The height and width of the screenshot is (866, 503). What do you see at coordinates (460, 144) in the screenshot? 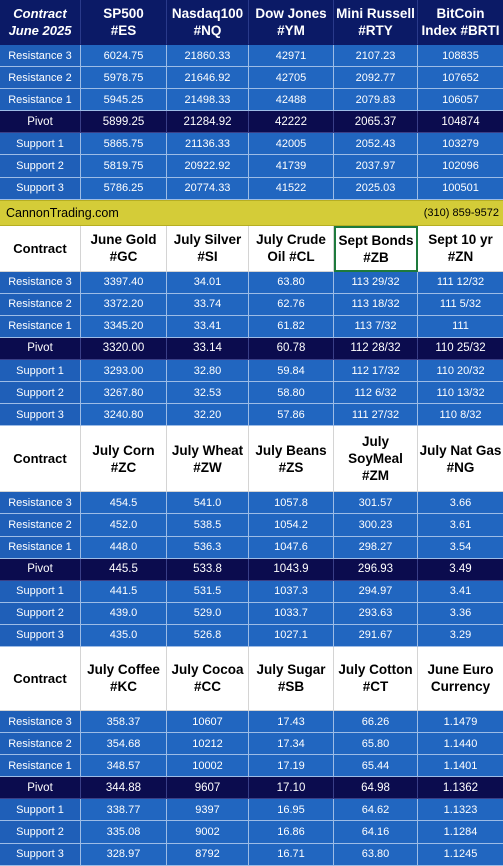
I see `level-value: 103279` at bounding box center [460, 144].